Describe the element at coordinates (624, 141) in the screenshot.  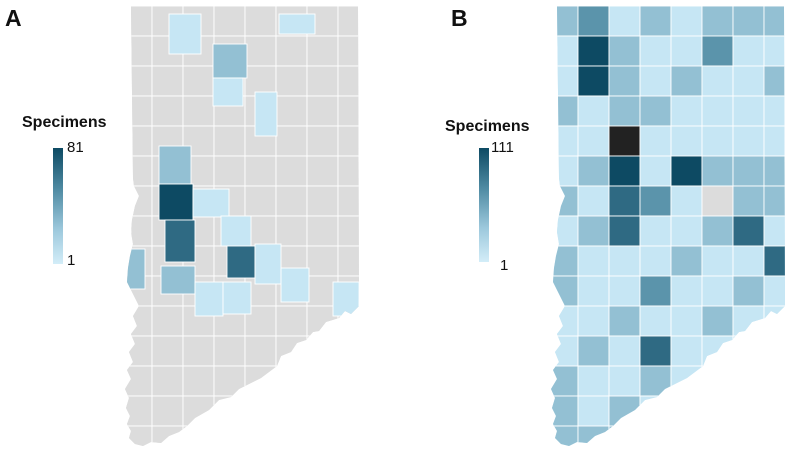
I see `county-outlier` at that location.